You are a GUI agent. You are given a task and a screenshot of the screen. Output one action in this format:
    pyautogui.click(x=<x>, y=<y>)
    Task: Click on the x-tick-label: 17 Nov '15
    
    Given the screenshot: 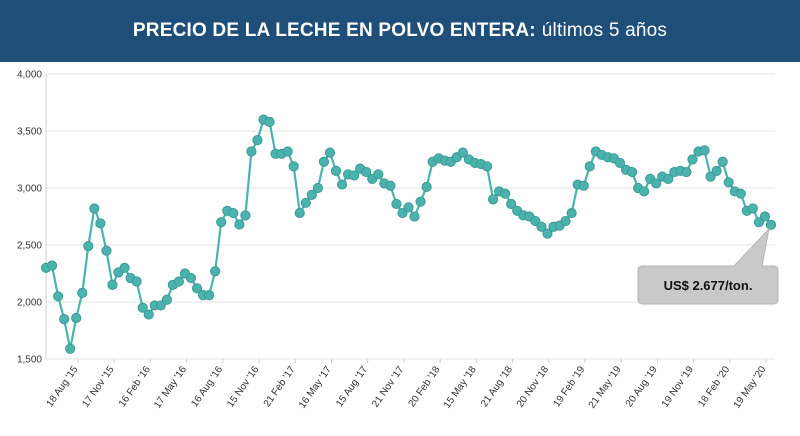 What is the action you would take?
    pyautogui.click(x=98, y=387)
    